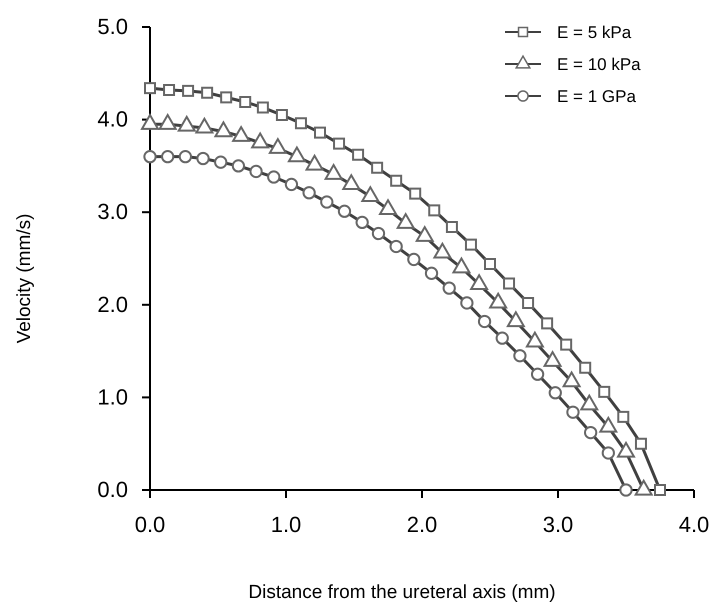 This screenshot has width=721, height=611. I want to click on y-tick-label: 1.0, so click(112, 397).